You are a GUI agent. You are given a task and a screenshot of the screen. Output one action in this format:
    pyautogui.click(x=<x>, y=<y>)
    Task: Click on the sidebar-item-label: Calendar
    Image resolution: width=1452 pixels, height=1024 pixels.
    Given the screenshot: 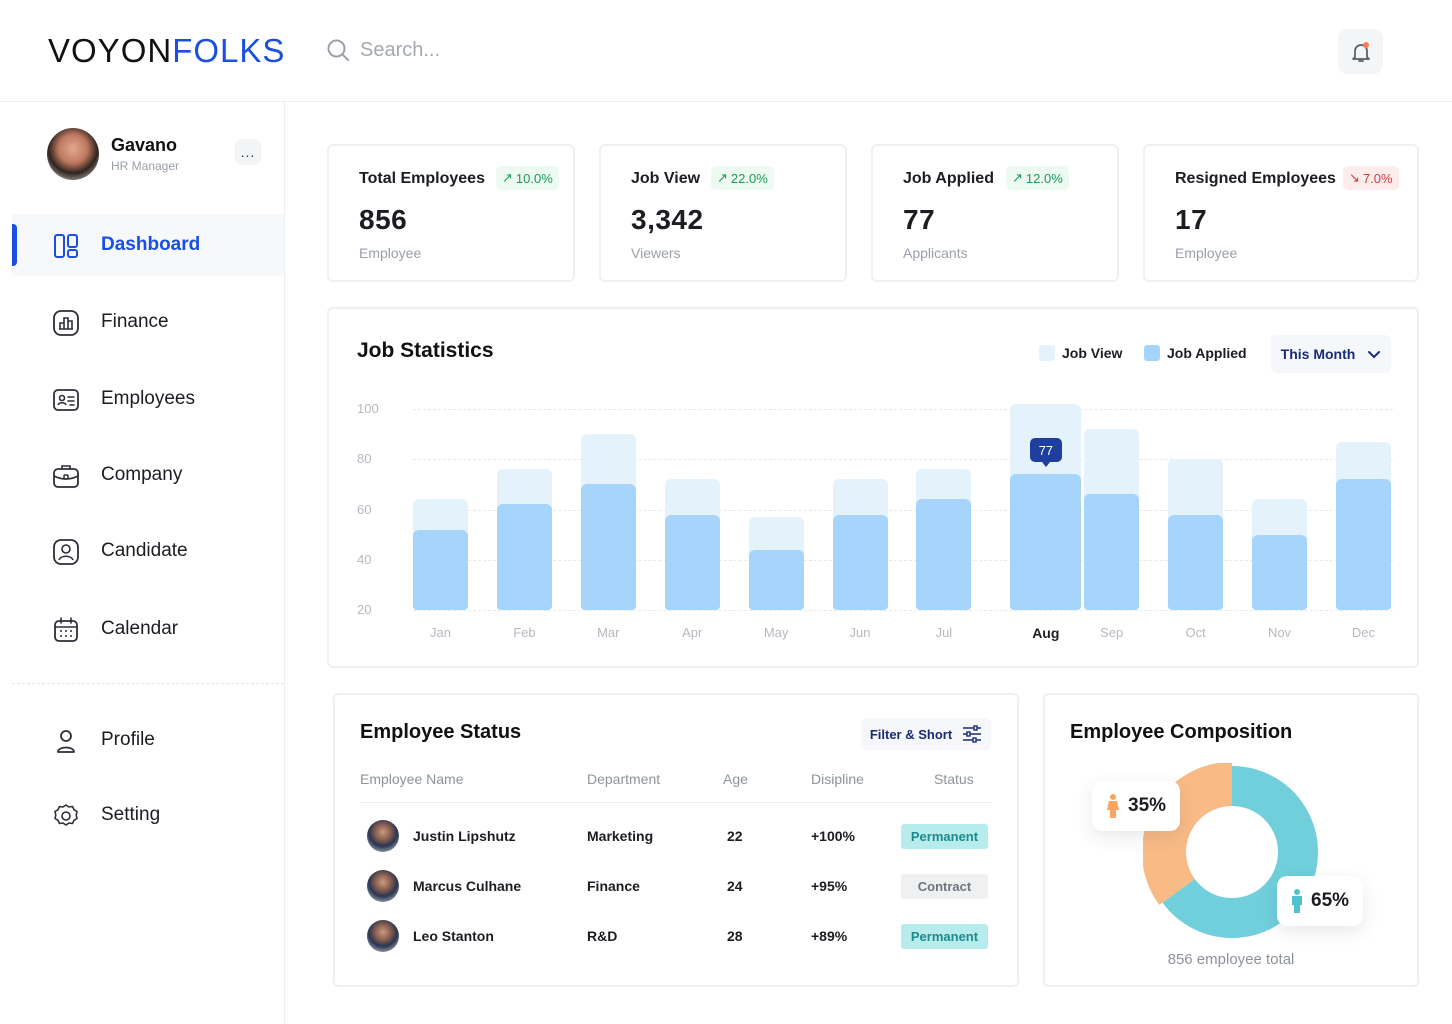 What is the action you would take?
    pyautogui.click(x=140, y=628)
    